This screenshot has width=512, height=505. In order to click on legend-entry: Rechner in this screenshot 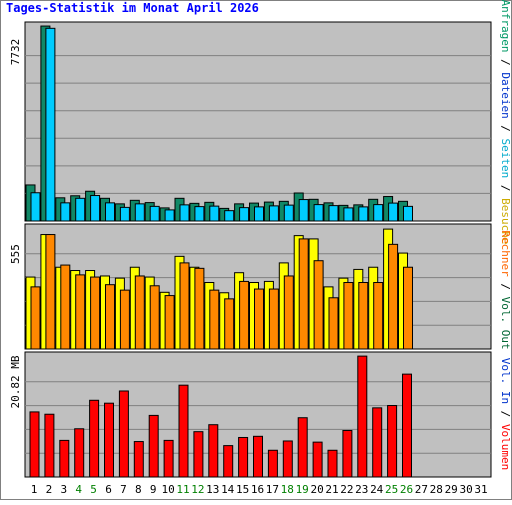, I will do `click(505, 253)`.